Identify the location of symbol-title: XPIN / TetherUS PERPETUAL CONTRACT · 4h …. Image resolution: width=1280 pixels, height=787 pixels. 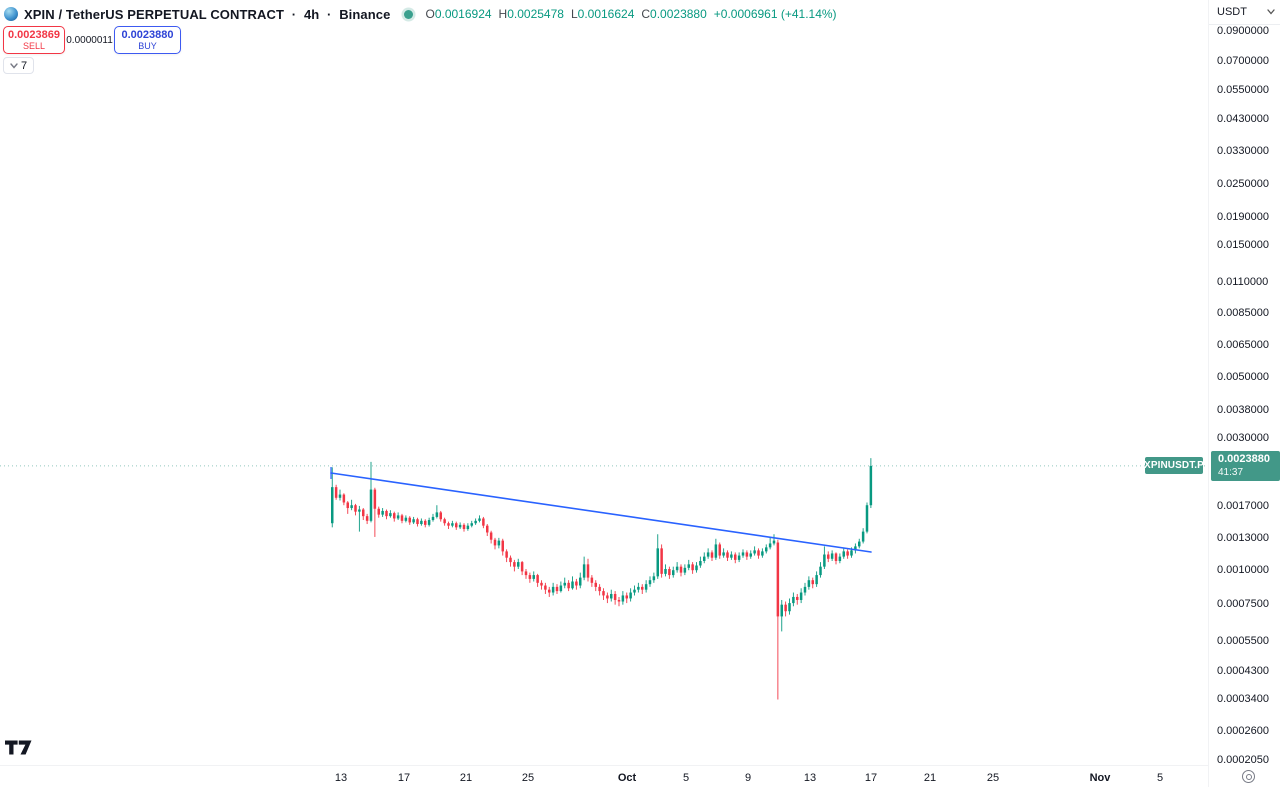
(207, 14).